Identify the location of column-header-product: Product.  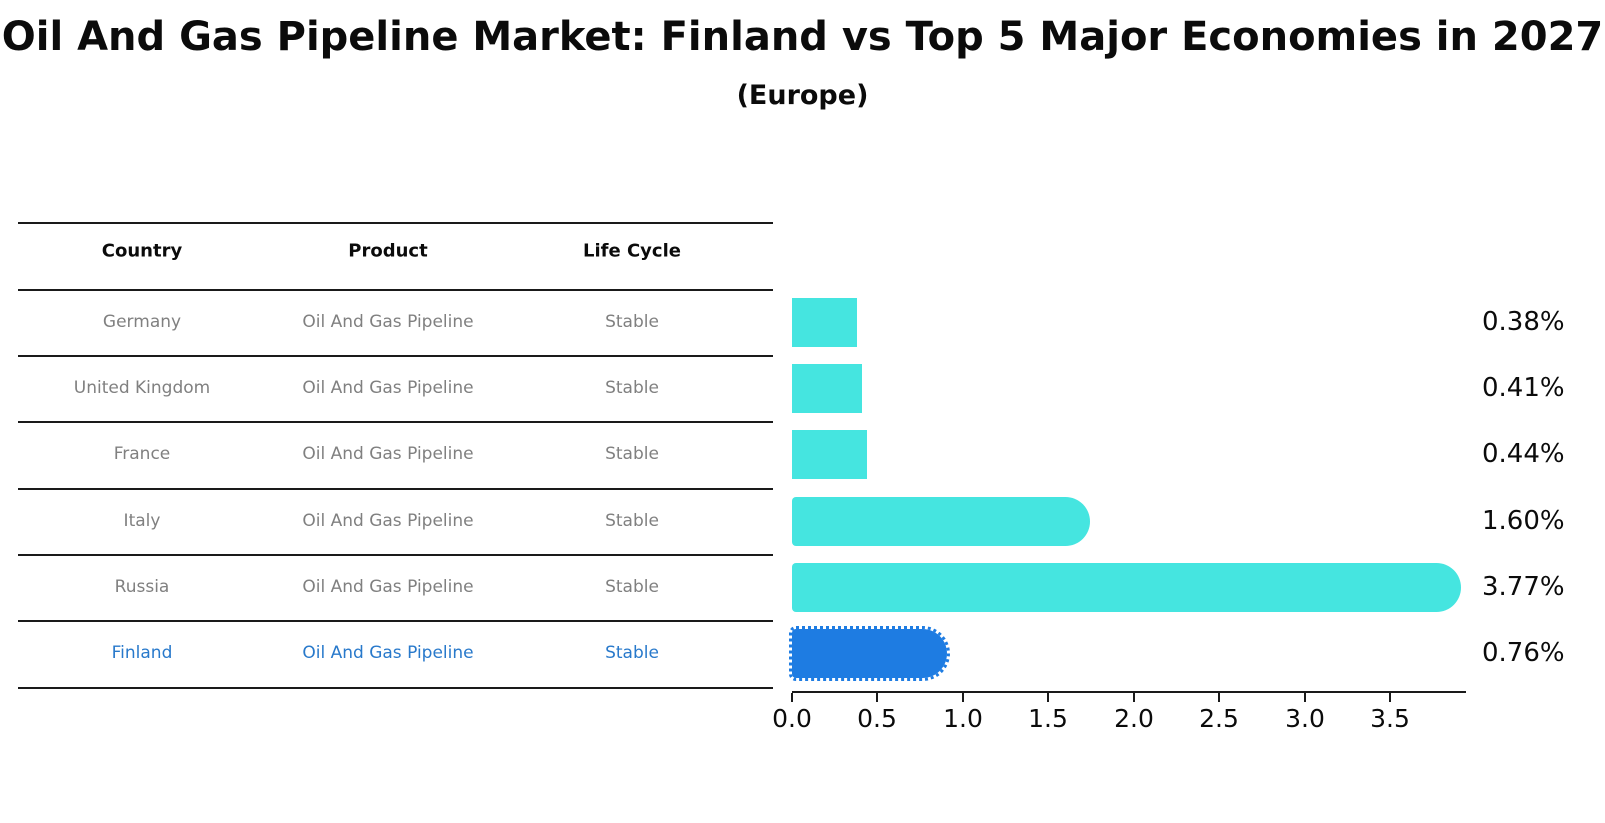
(388, 251).